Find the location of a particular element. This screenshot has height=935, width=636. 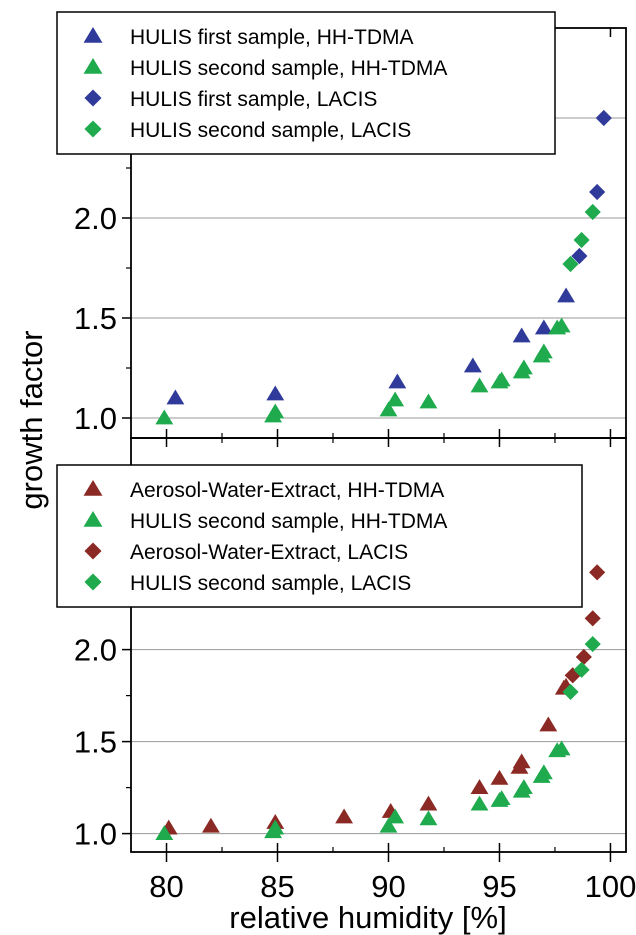

y-axis-label: growth factor is located at coordinates (31, 419).